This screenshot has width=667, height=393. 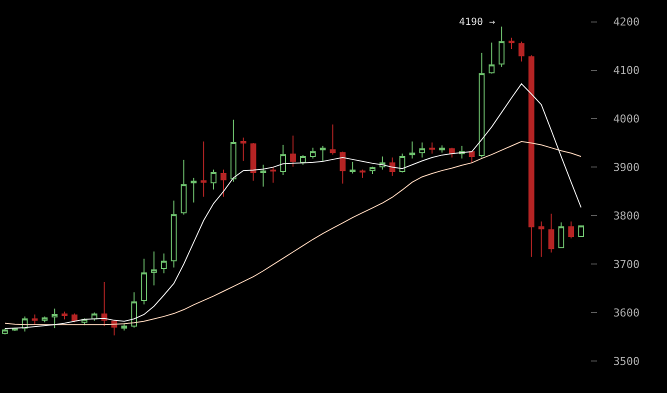 What do you see at coordinates (626, 264) in the screenshot?
I see `y-tick-label: 3700` at bounding box center [626, 264].